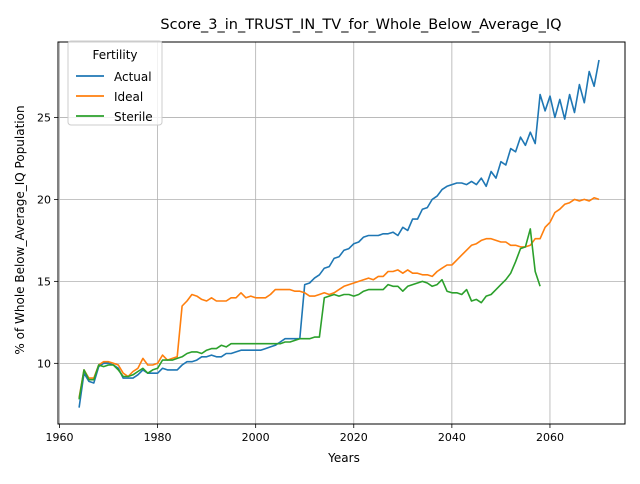 The height and width of the screenshot is (484, 640). What do you see at coordinates (133, 77) in the screenshot?
I see `legend-label-actual: Actual` at bounding box center [133, 77].